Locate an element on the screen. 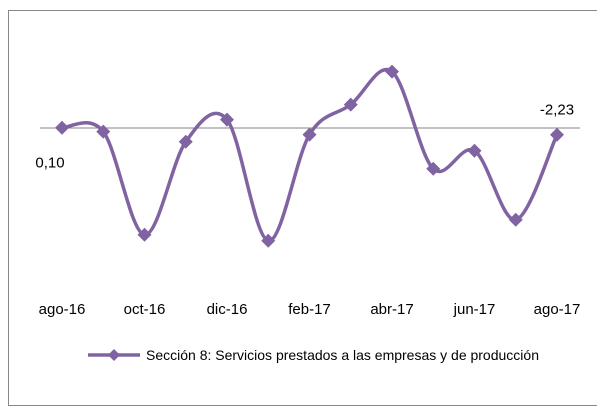 This screenshot has height=407, width=597. data-label: 0,10 is located at coordinates (49, 163).